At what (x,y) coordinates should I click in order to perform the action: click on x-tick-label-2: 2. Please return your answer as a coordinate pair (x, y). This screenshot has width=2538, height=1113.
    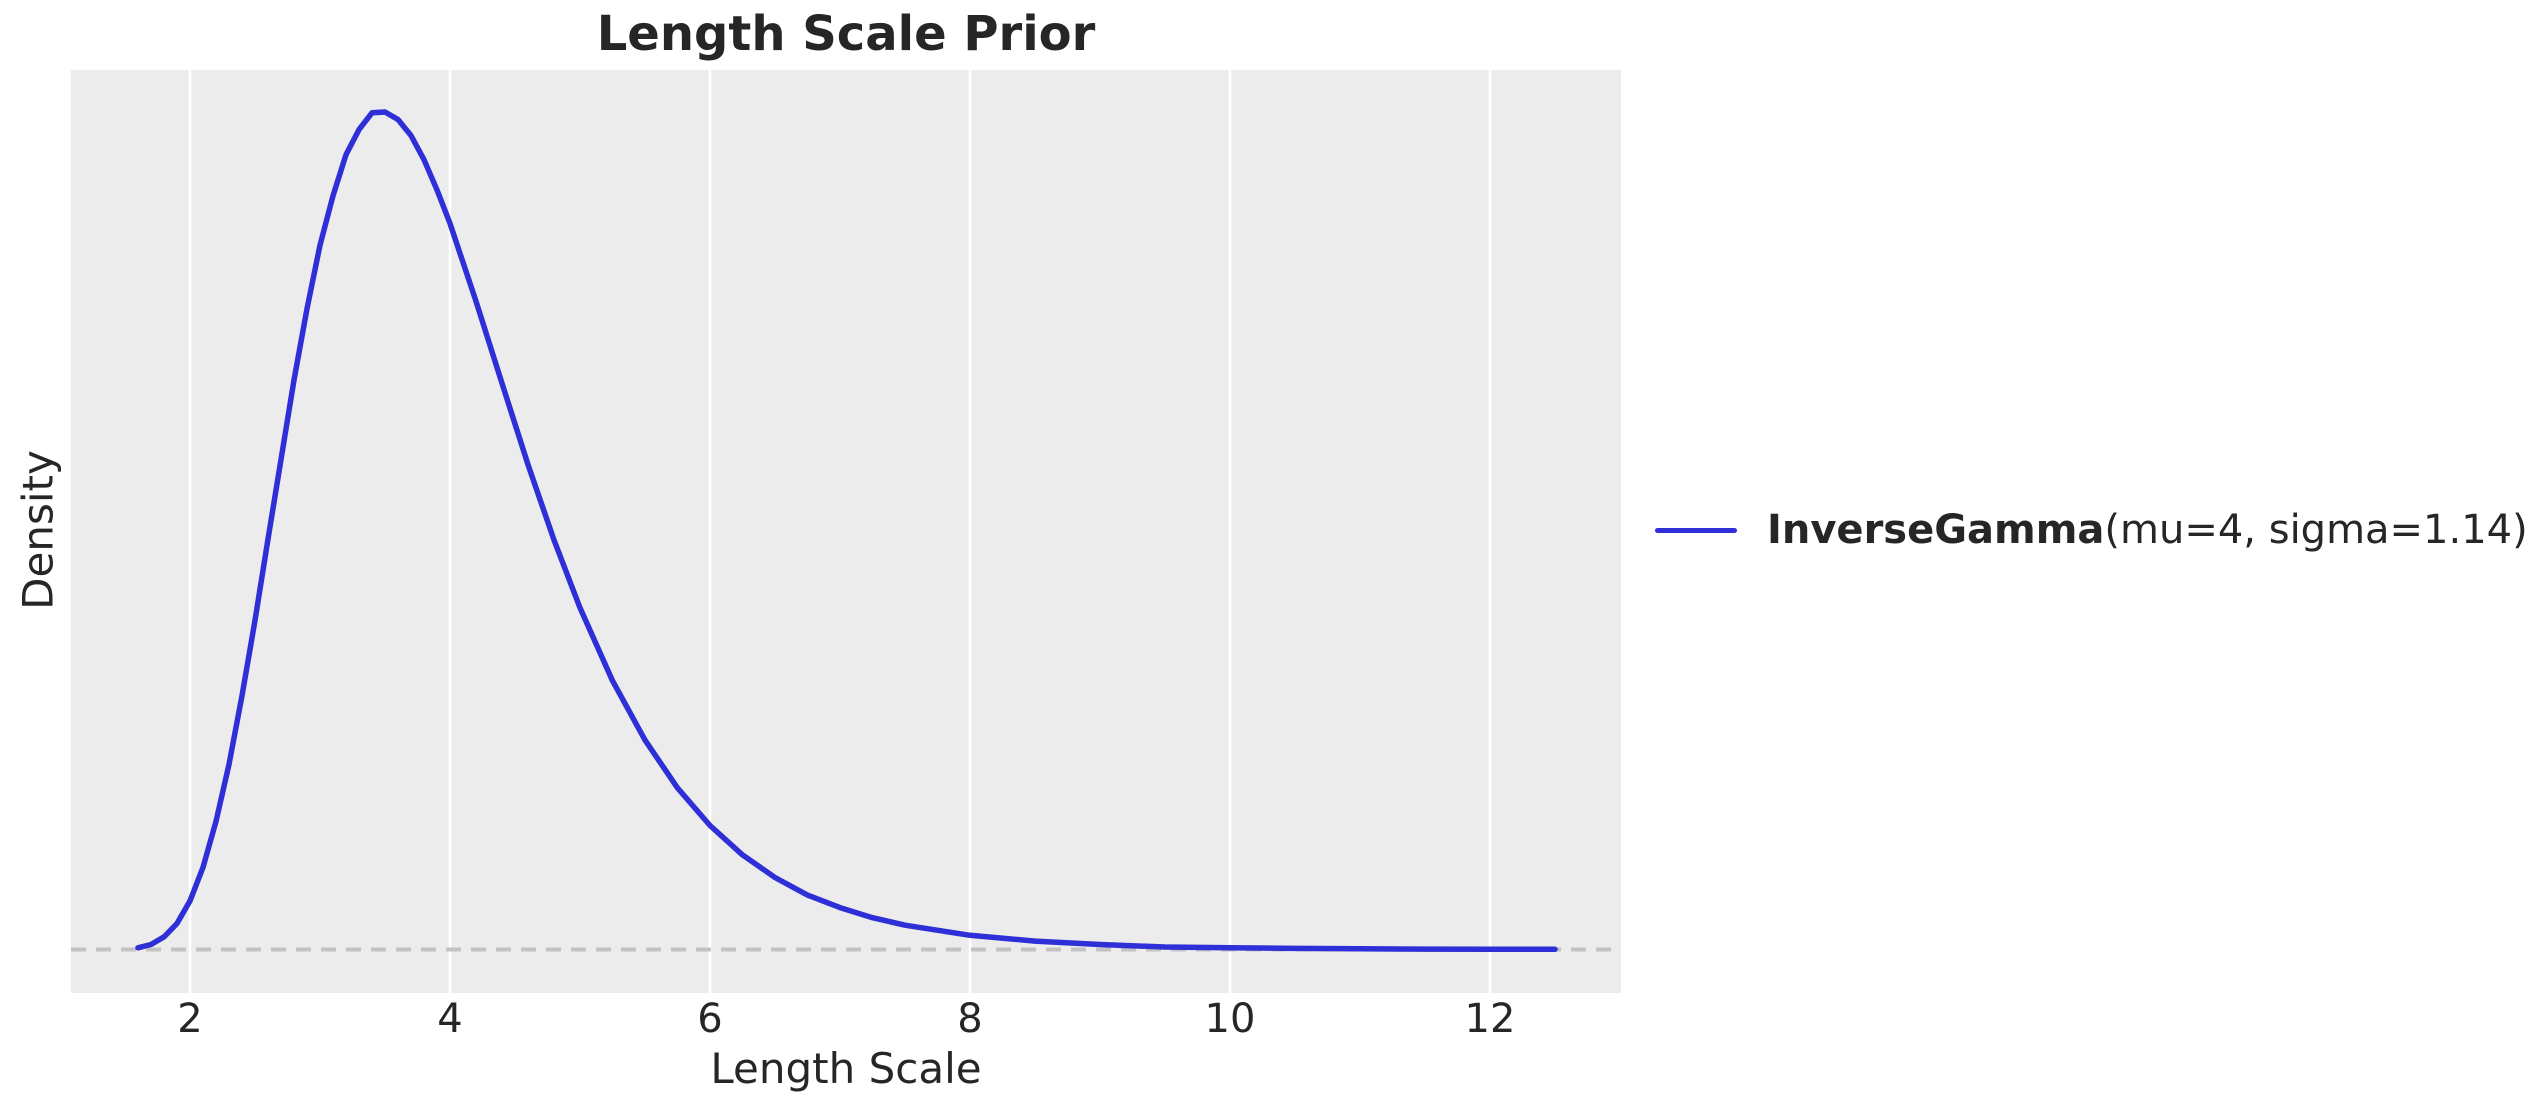
    Looking at the image, I should click on (190, 1019).